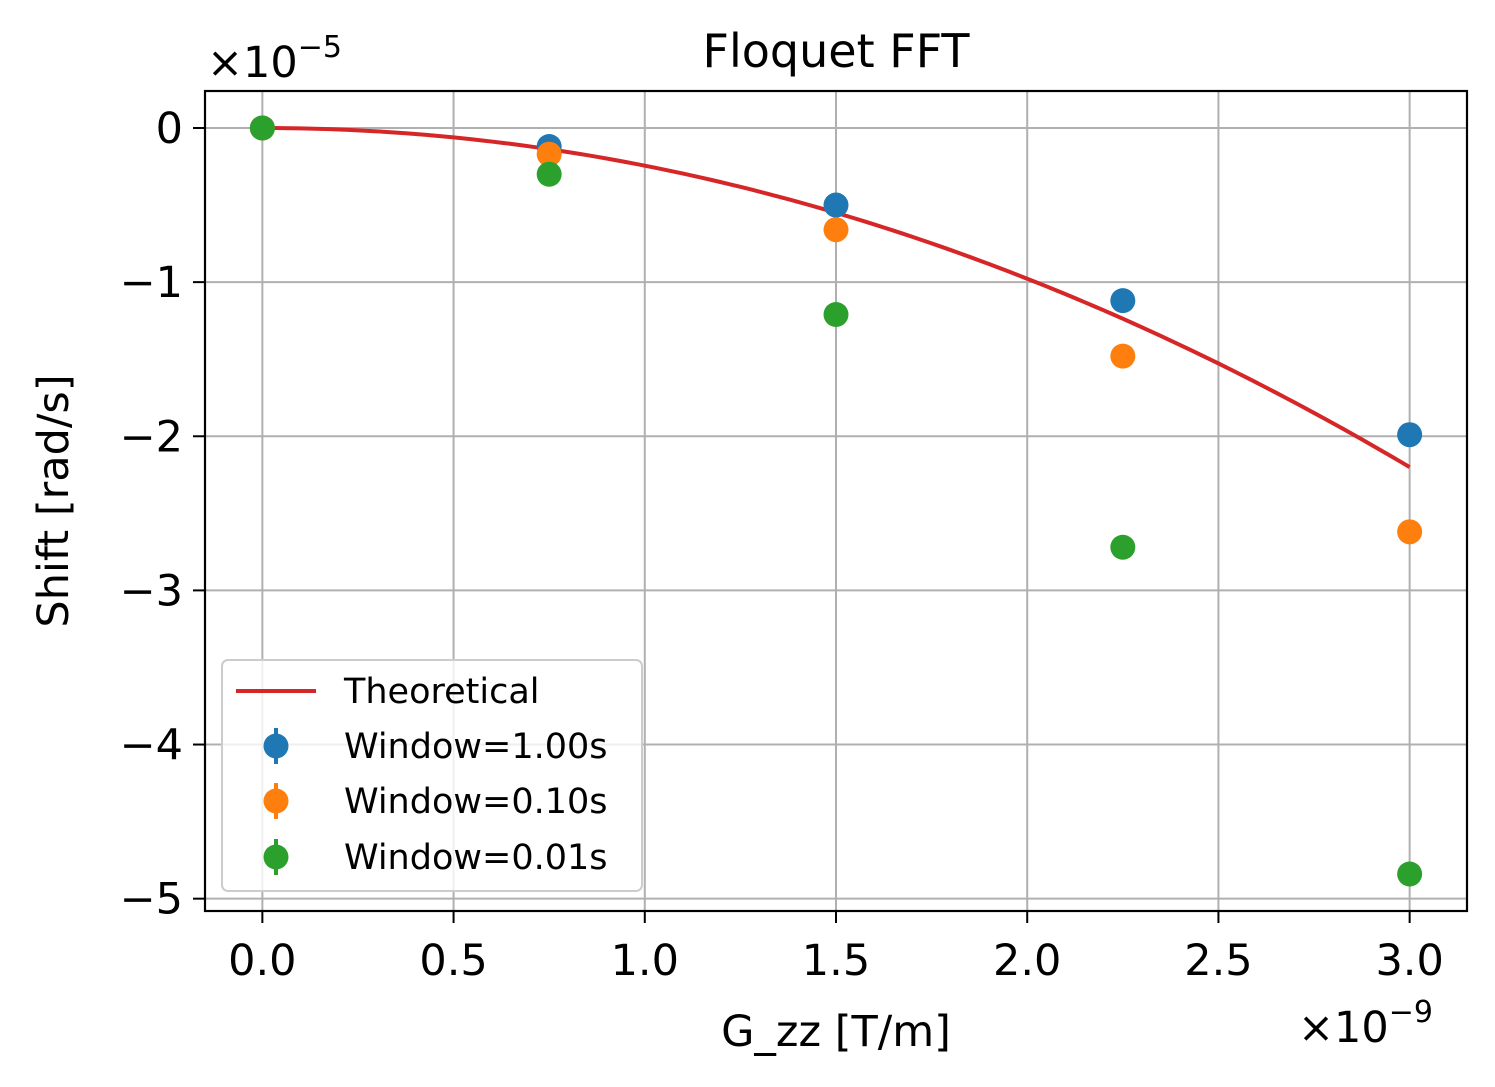 Image resolution: width=1495 pixels, height=1087 pixels. I want to click on x-offset-text: ×10⁻⁹, so click(1365, 1024).